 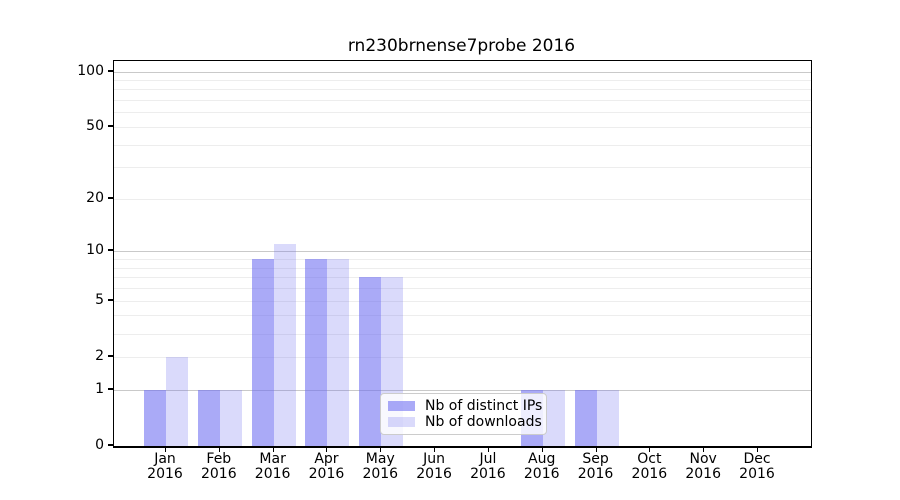 What do you see at coordinates (230, 417) in the screenshot?
I see `bar-downloads-feb` at bounding box center [230, 417].